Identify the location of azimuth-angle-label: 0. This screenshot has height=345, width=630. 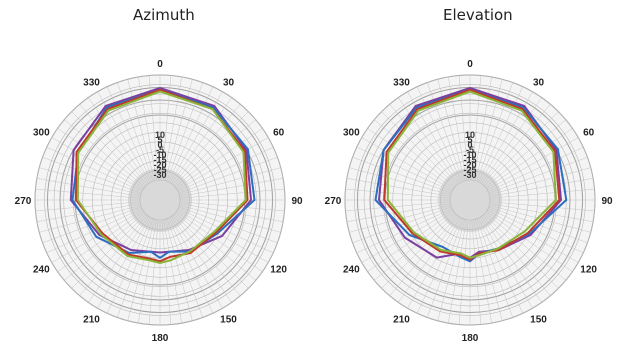
(160, 64).